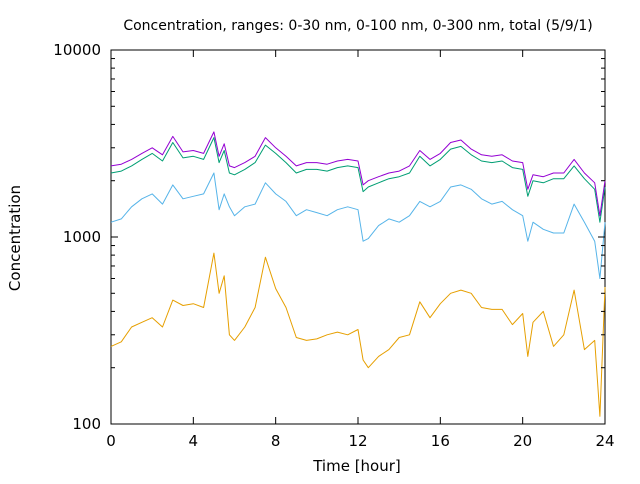  Describe the element at coordinates (86, 424) in the screenshot. I see `y-tick-label: 100` at that location.